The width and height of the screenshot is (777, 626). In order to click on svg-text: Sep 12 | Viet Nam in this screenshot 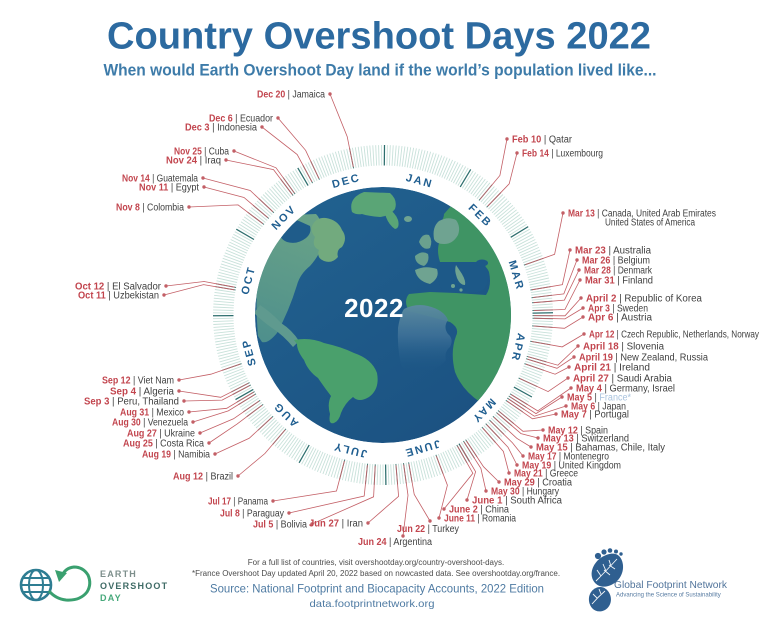, I will do `click(138, 381)`.